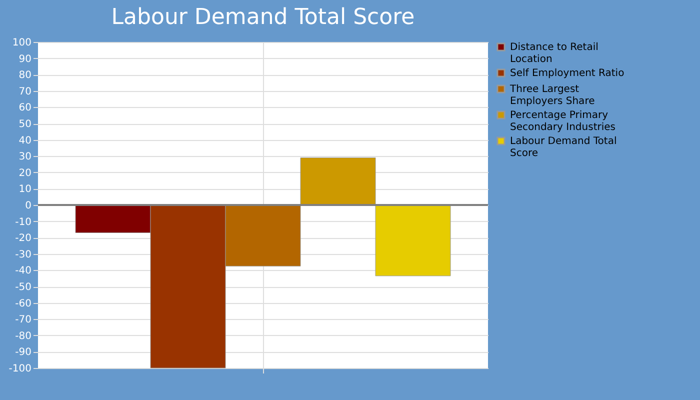 The height and width of the screenshot is (400, 700). I want to click on y-tick-label: 10, so click(25, 190).